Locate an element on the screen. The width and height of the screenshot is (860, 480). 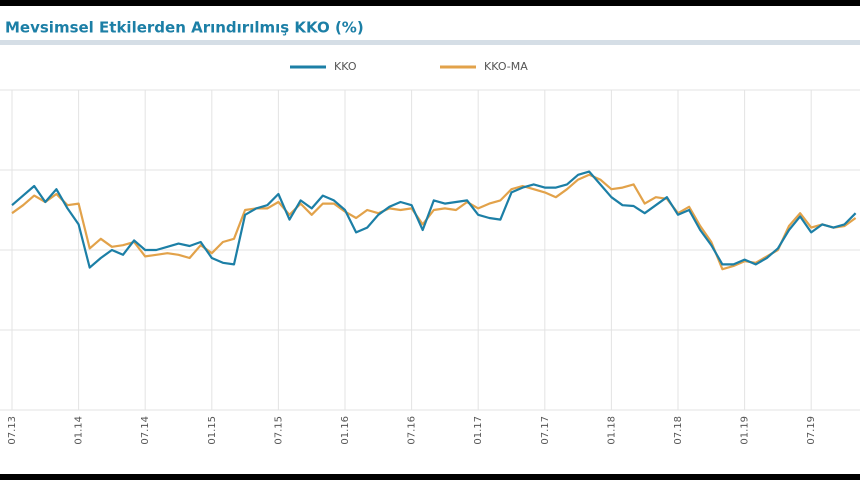
x-tick-label: 01.17 is located at coordinates (478, 430).